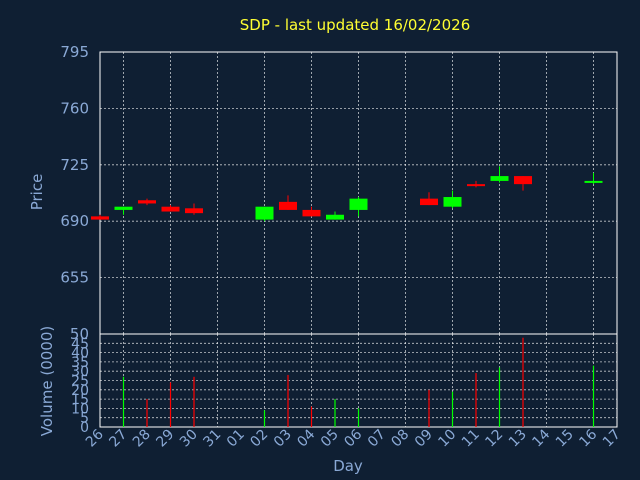  Describe the element at coordinates (330, 439) in the screenshot. I see `day-tick-label: 05` at that location.